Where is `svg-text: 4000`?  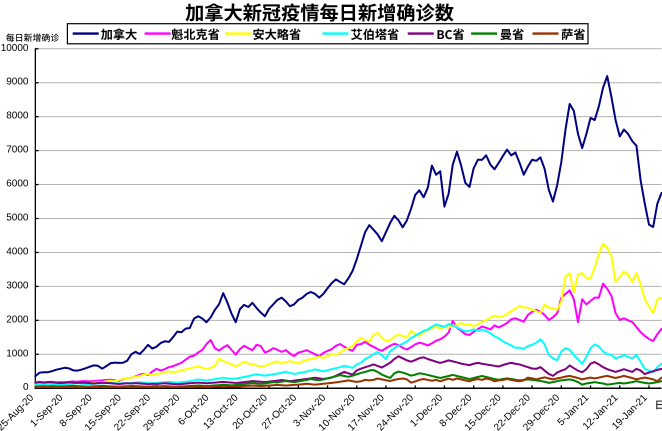 svg-text: 4000 is located at coordinates (17, 251).